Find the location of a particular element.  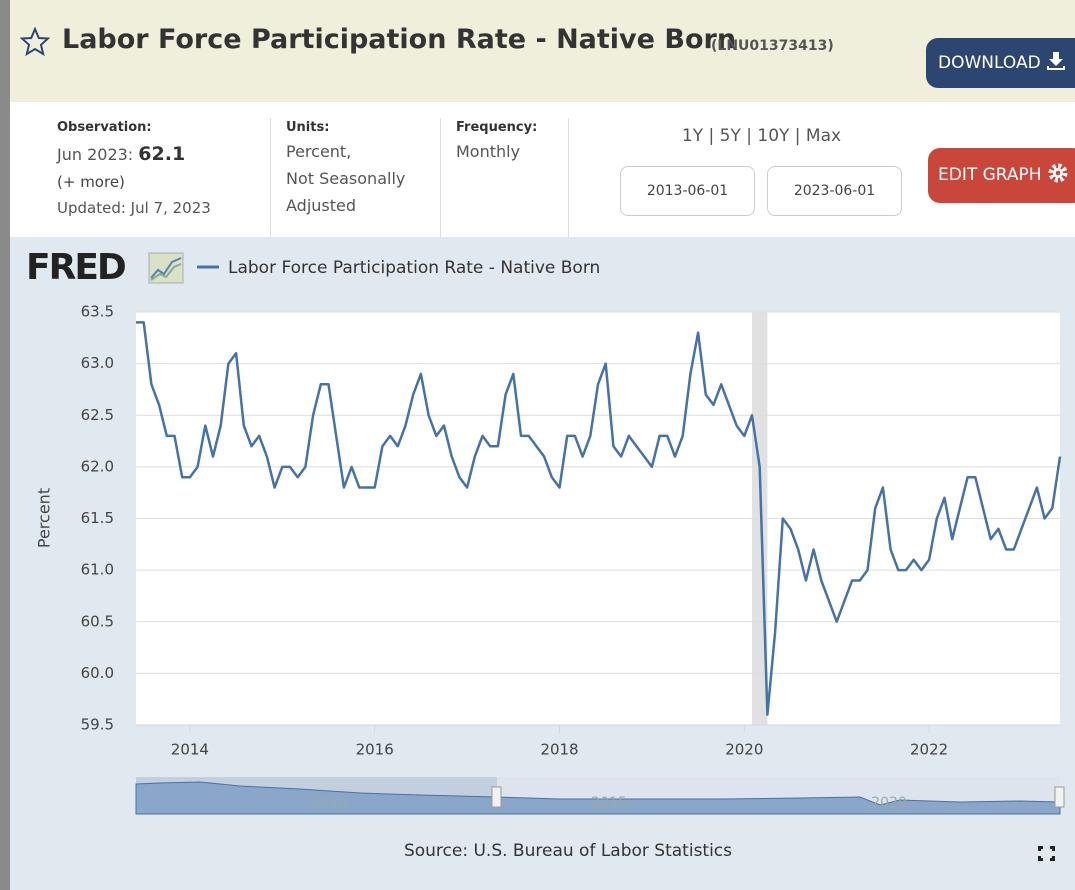

source-note: Source: U.S. Bureau of Labor Statistics is located at coordinates (568, 851).